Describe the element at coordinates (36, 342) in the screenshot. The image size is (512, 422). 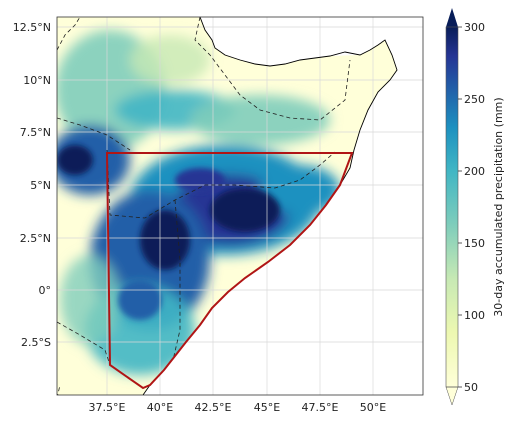
I see `lat-tick: 2.5°S` at that location.